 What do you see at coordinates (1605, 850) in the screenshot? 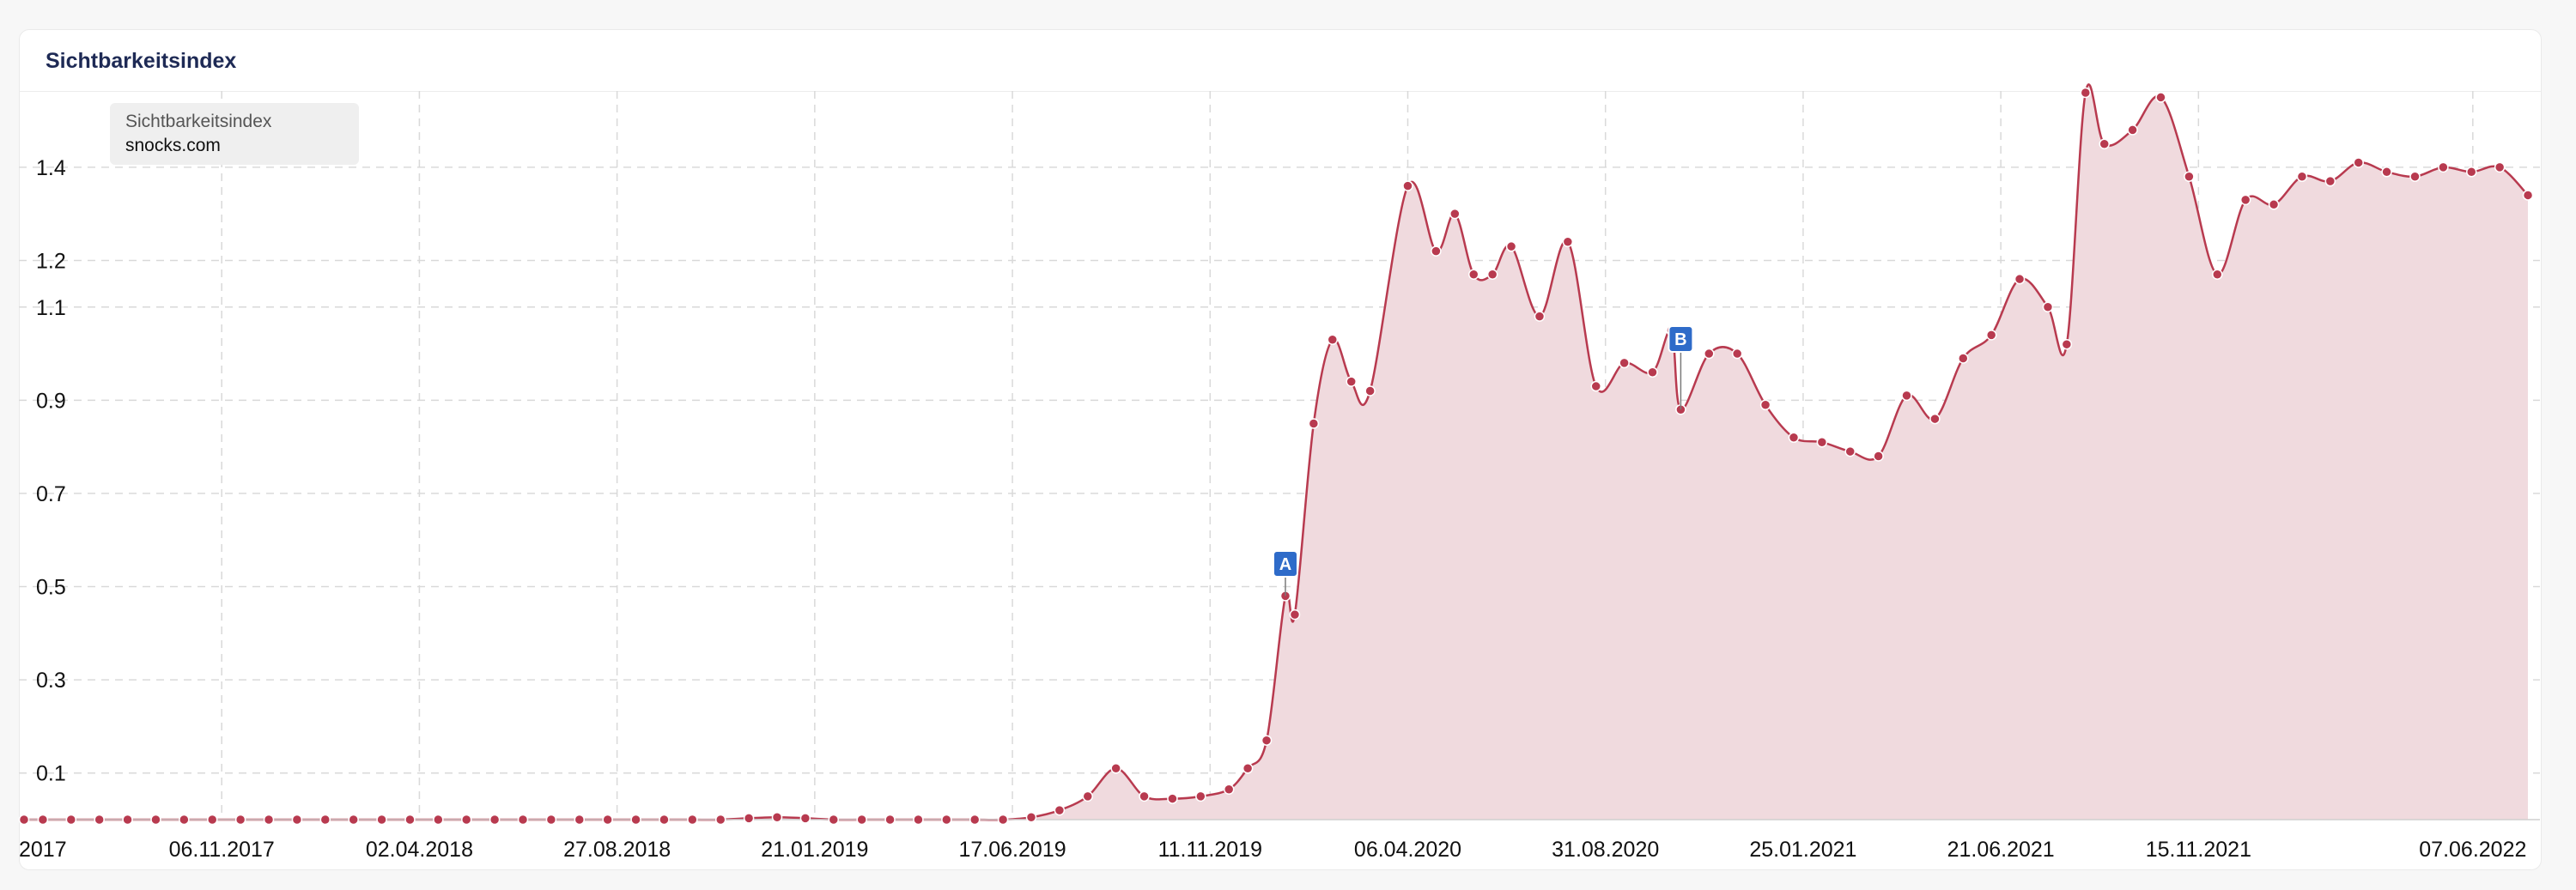
I see `x-tick-label: 31.08.2020` at bounding box center [1605, 850].